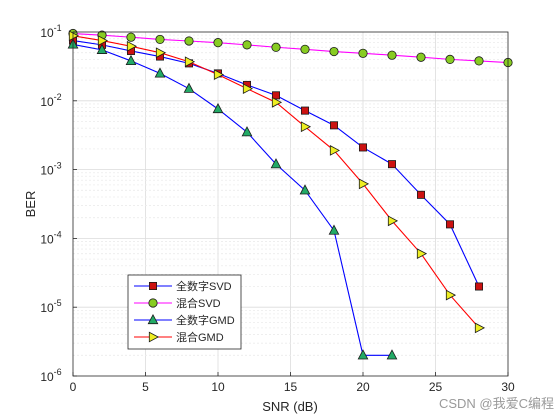 The height and width of the screenshot is (420, 560). What do you see at coordinates (290, 406) in the screenshot?
I see `x-axis-label: SNR (dB)` at bounding box center [290, 406].